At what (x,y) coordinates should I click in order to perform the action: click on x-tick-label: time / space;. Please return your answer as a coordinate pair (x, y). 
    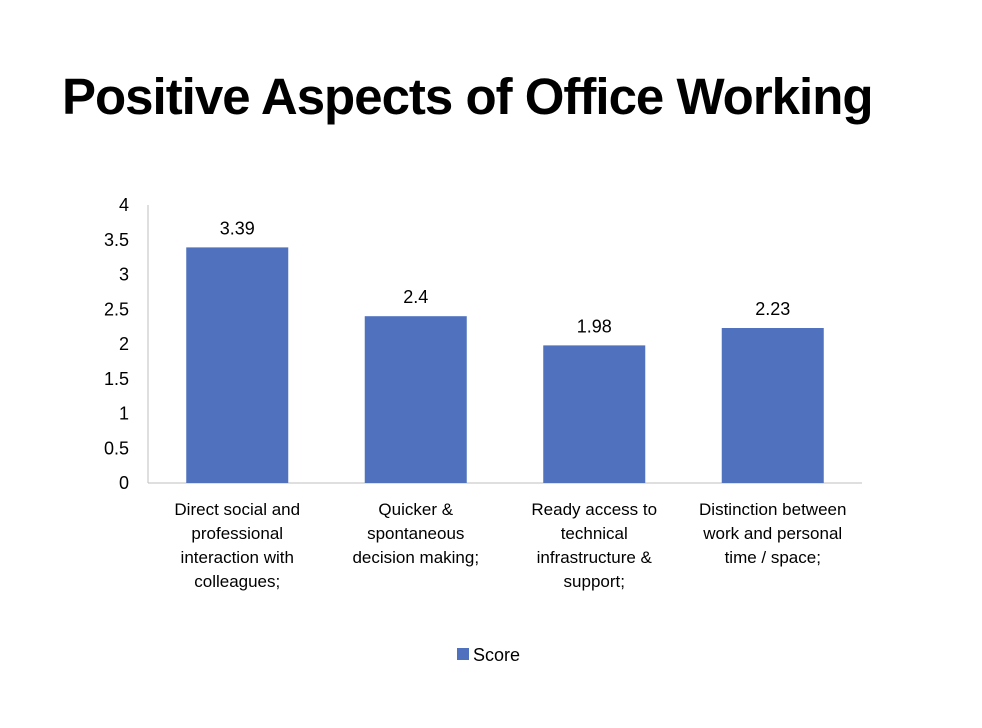
    Looking at the image, I should click on (773, 557).